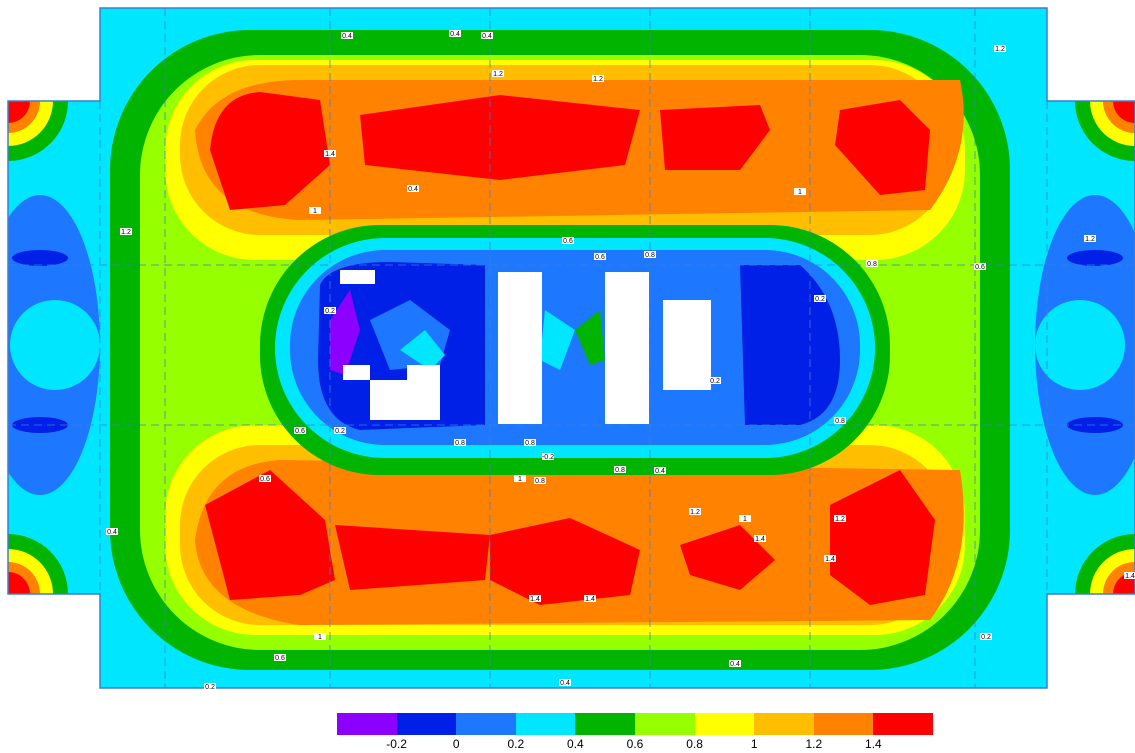  What do you see at coordinates (754, 744) in the screenshot?
I see `legend-tick-label: 1` at bounding box center [754, 744].